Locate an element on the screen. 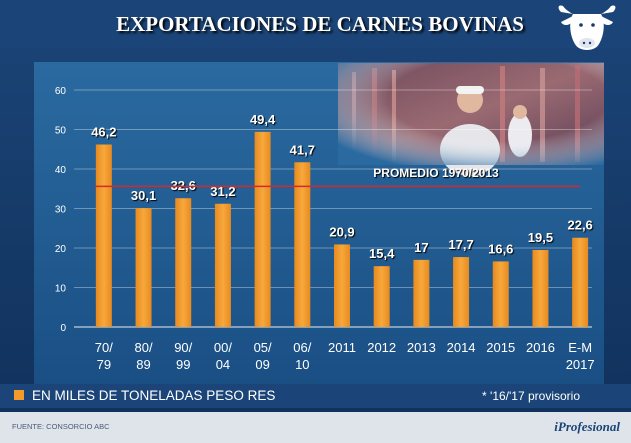 The height and width of the screenshot is (443, 631). bar-value-label: 46,2 is located at coordinates (103, 132).